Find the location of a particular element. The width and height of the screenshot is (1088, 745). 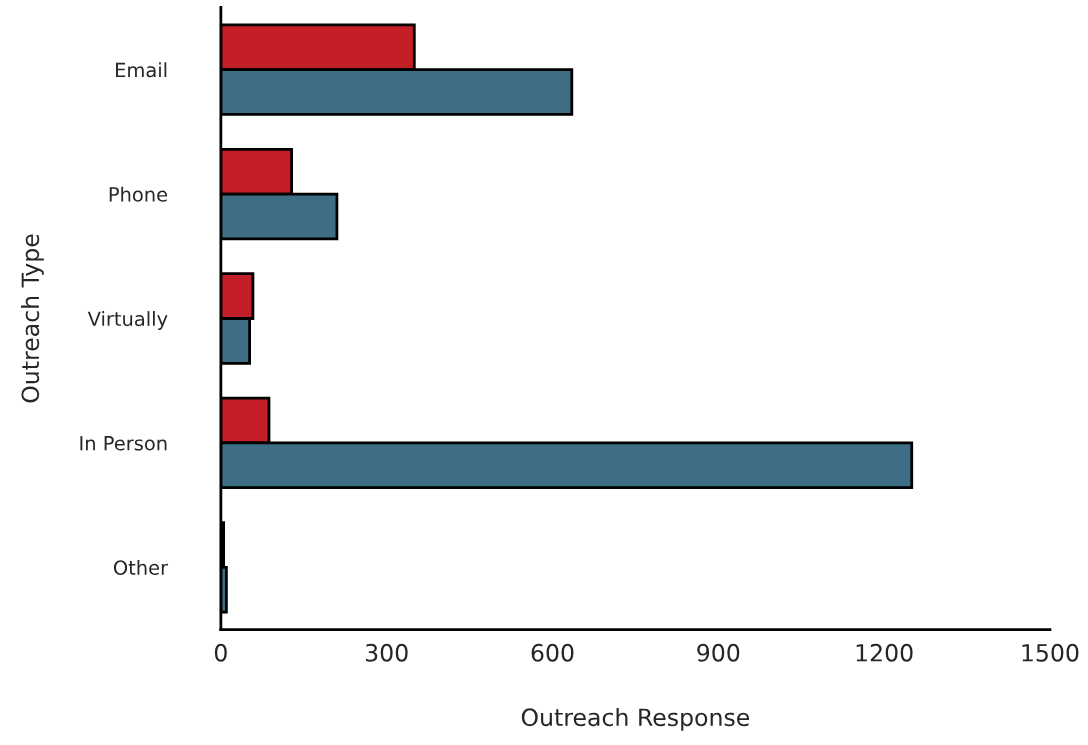

x-tick-label: 0 is located at coordinates (220, 652).